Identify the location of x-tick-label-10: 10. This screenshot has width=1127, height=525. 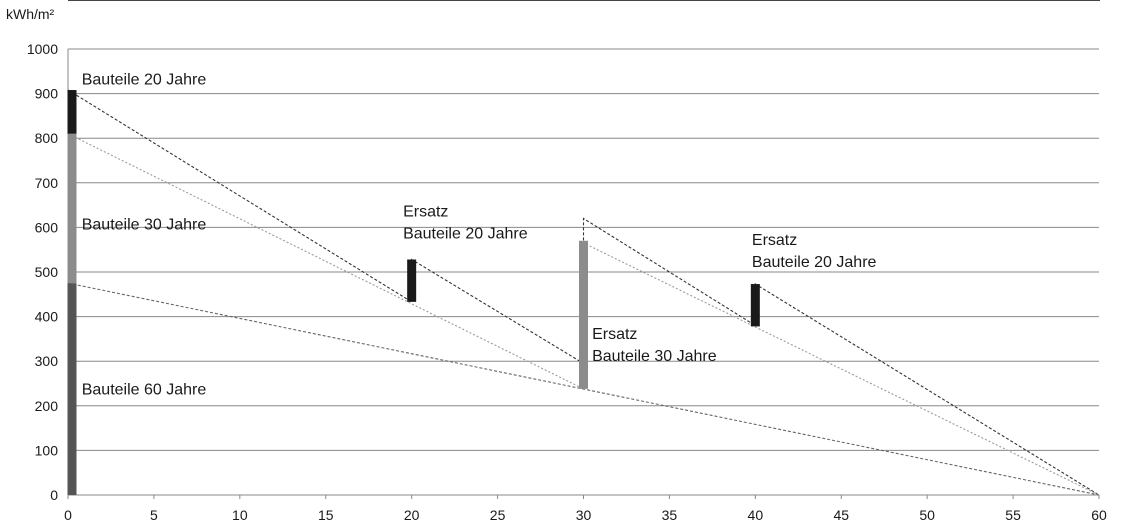
(240, 515).